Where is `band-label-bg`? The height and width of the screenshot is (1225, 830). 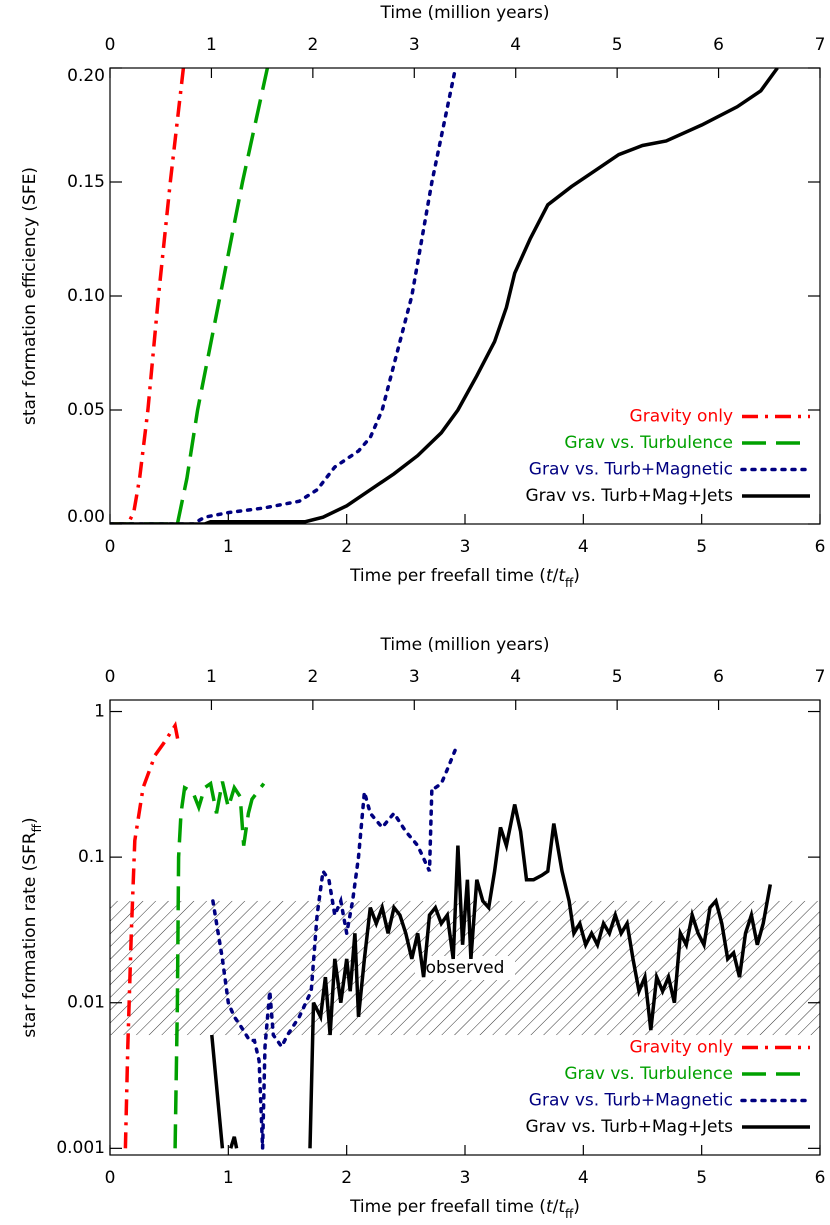
band-label-bg is located at coordinates (465, 967).